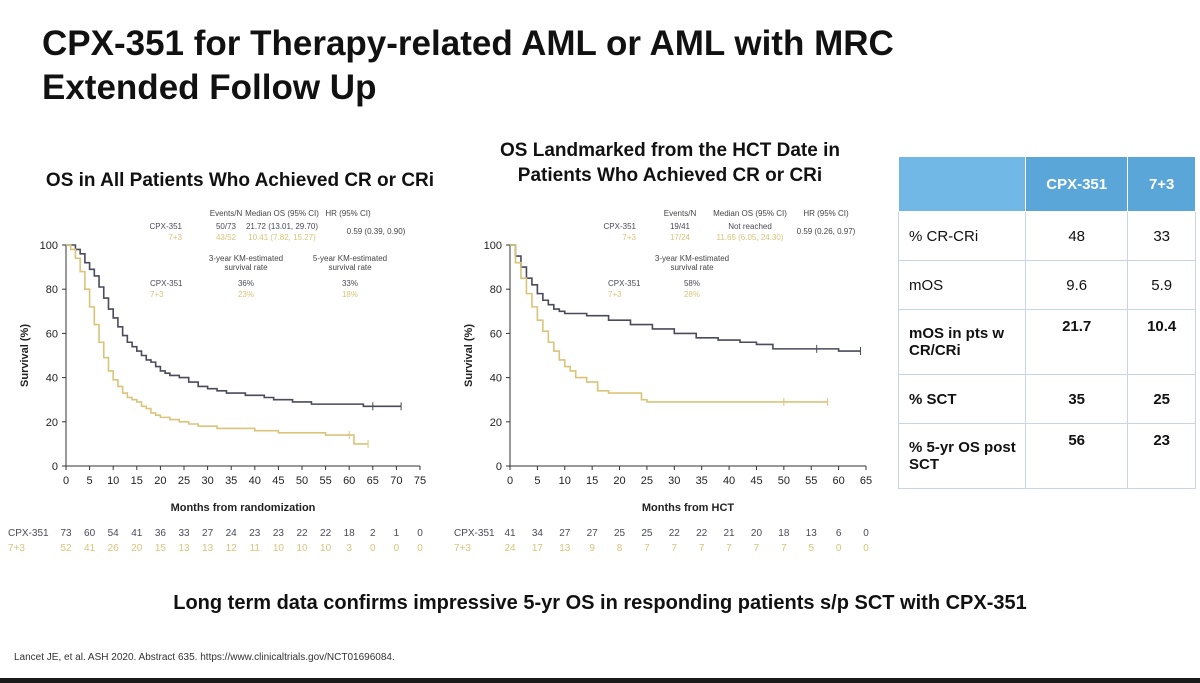 This screenshot has height=683, width=1200. What do you see at coordinates (137, 548) in the screenshot?
I see `chart1-at-risk-value: 20` at bounding box center [137, 548].